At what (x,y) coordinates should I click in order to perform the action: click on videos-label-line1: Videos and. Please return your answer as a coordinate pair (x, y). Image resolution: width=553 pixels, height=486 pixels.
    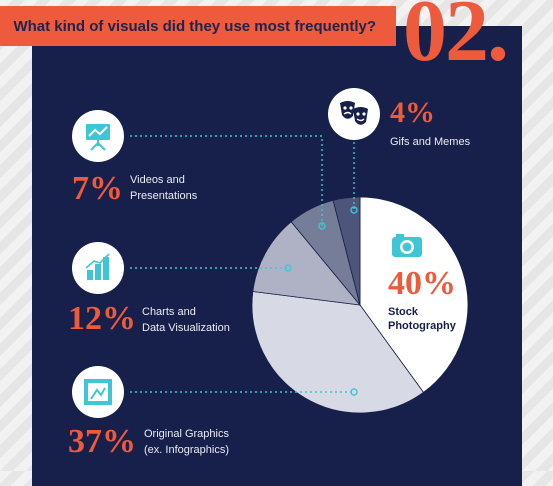
    Looking at the image, I should click on (157, 180).